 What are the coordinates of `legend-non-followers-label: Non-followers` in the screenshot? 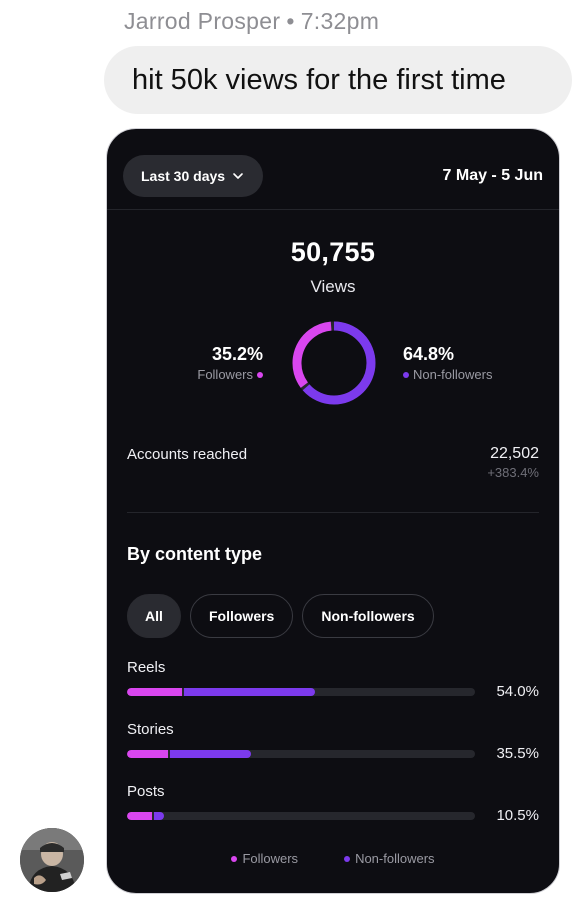 It's located at (395, 858).